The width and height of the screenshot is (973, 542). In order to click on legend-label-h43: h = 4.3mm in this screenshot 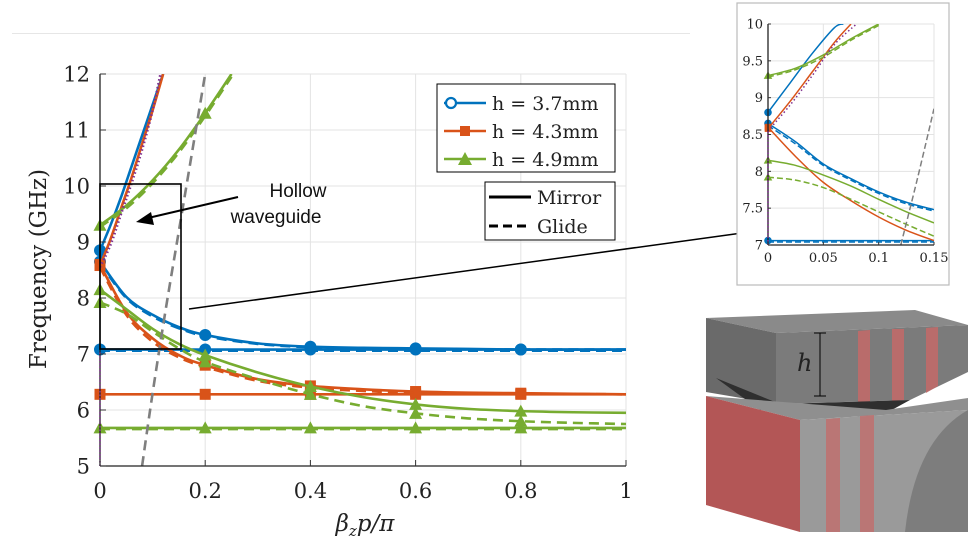, I will do `click(545, 132)`.